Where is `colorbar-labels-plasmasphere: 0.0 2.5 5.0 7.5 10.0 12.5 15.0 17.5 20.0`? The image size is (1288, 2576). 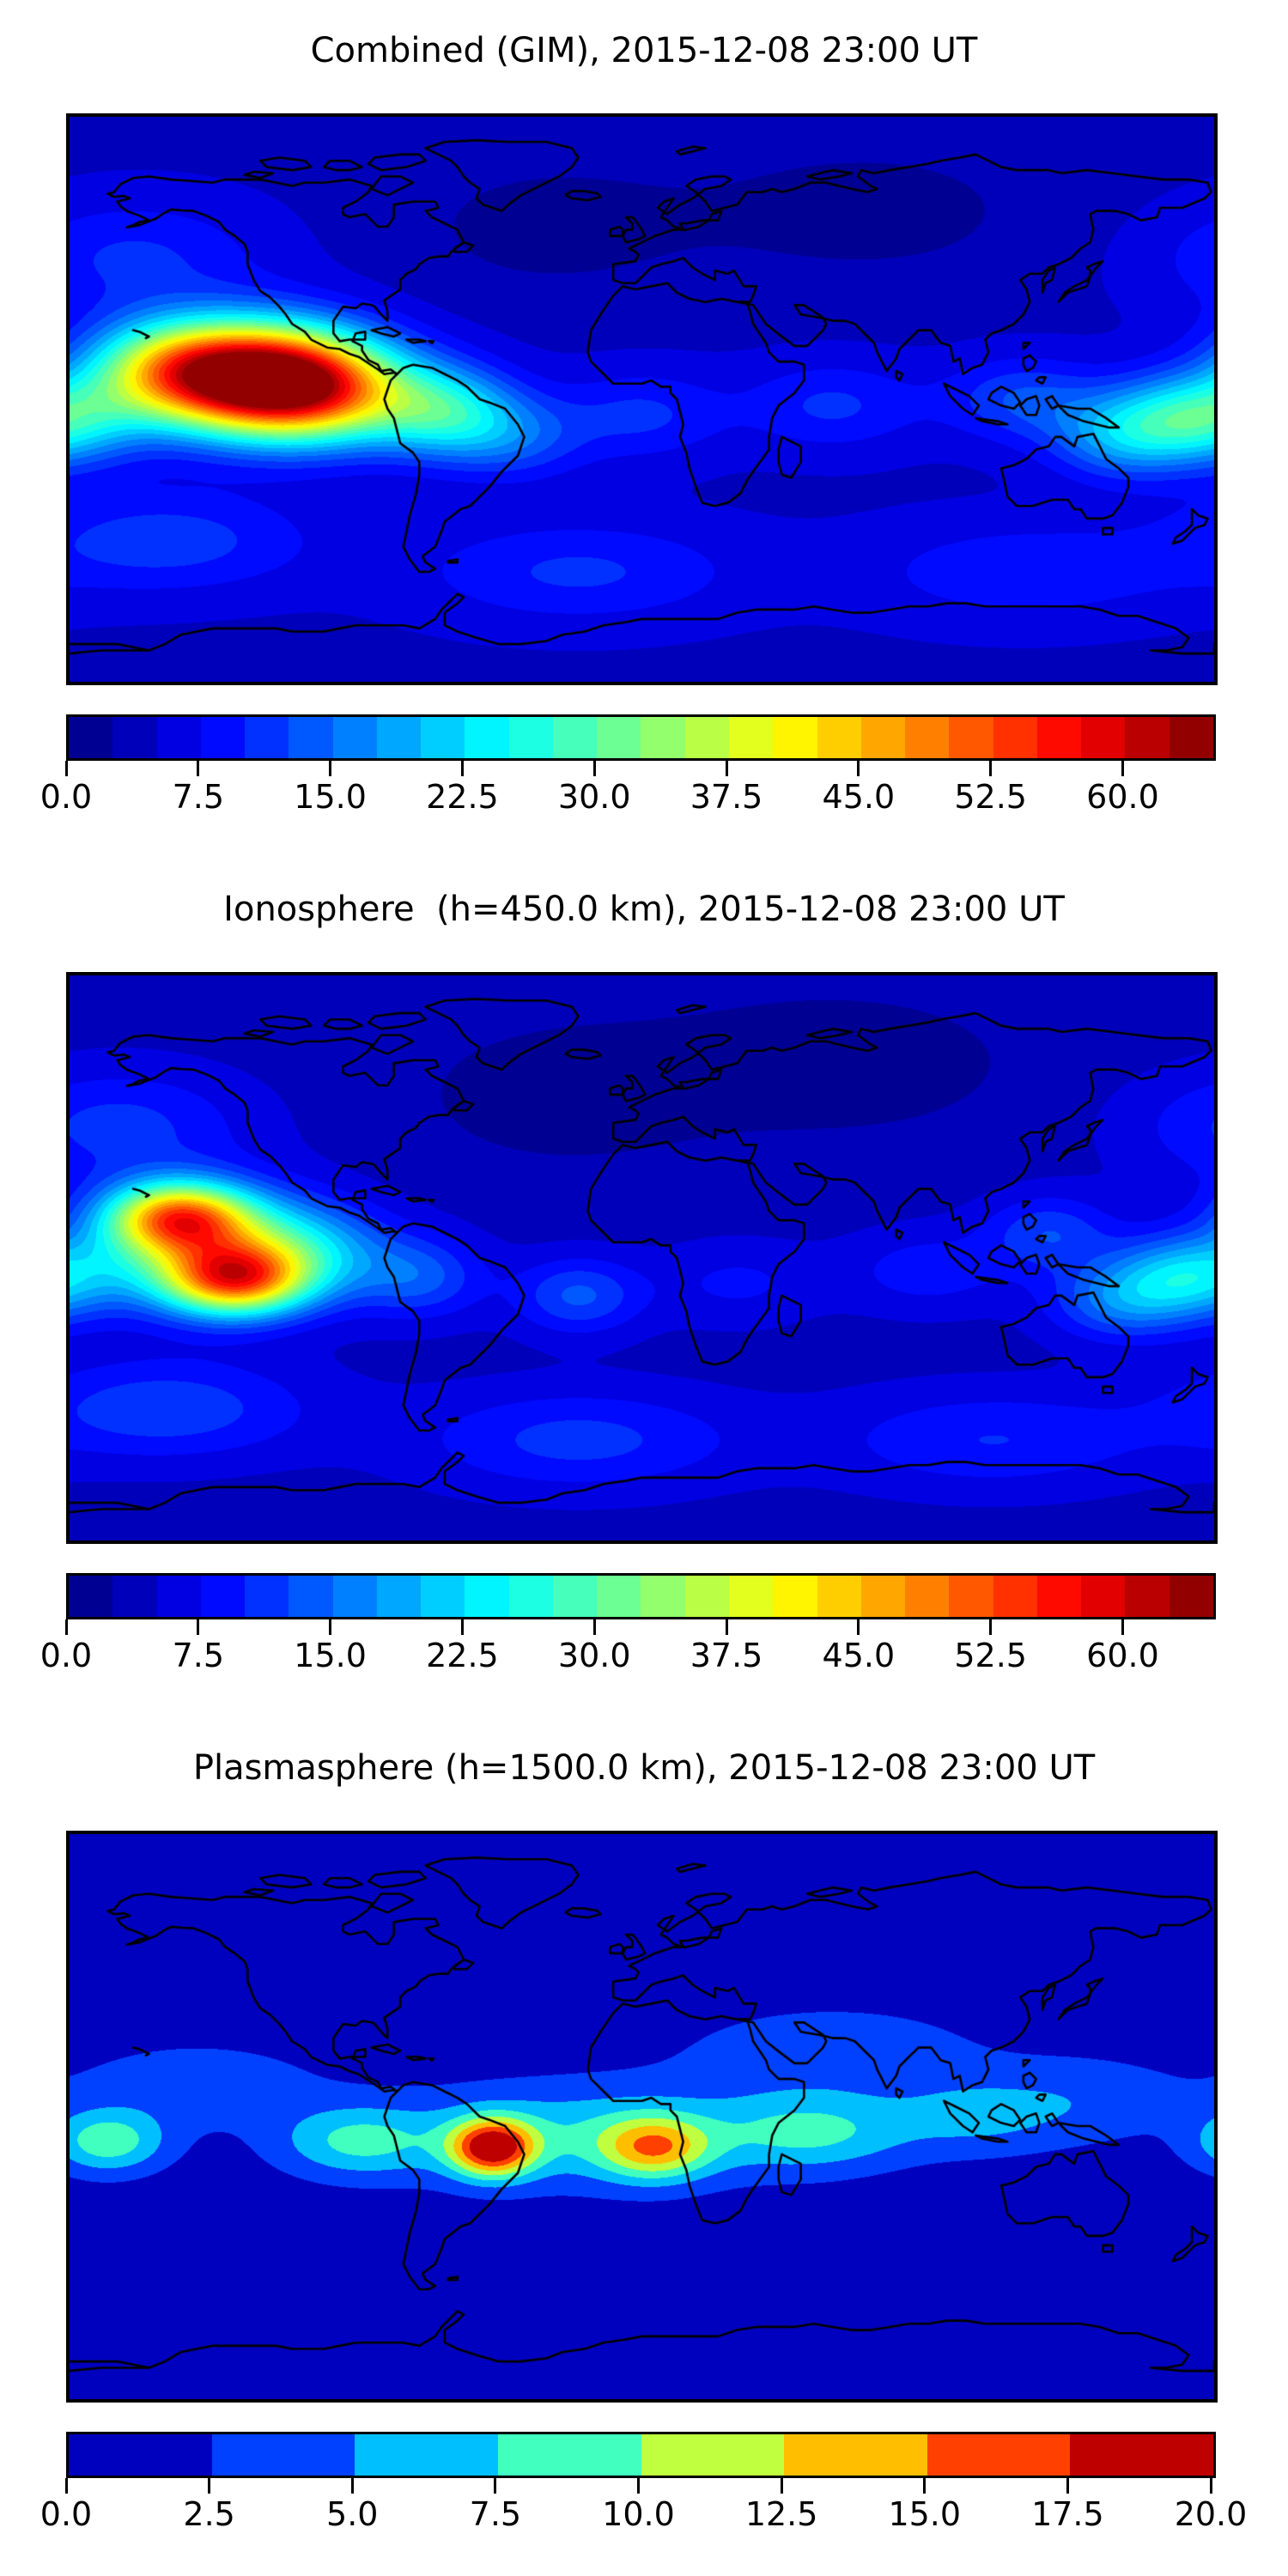 colorbar-labels-plasmasphere: 0.0 2.5 5.0 7.5 10.0 12.5 15.0 17.5 20.0 is located at coordinates (644, 2516).